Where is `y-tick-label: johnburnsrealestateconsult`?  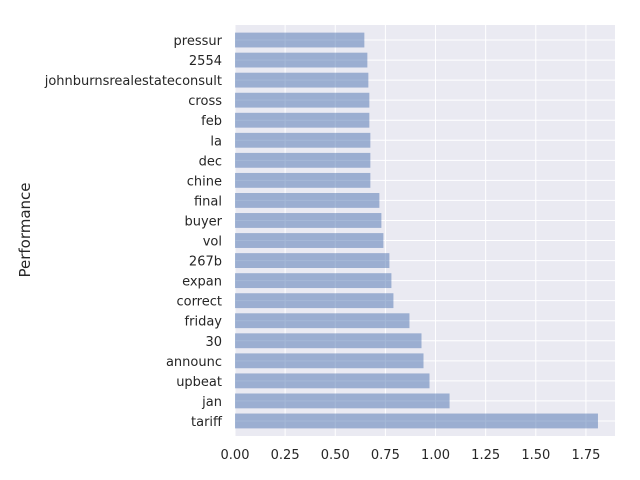 y-tick-label: johnburnsrealestateconsult is located at coordinates (133, 81).